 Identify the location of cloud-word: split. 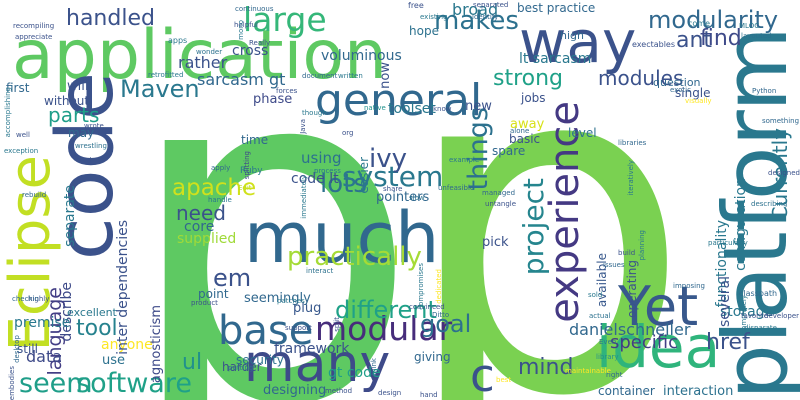
(337, 324).